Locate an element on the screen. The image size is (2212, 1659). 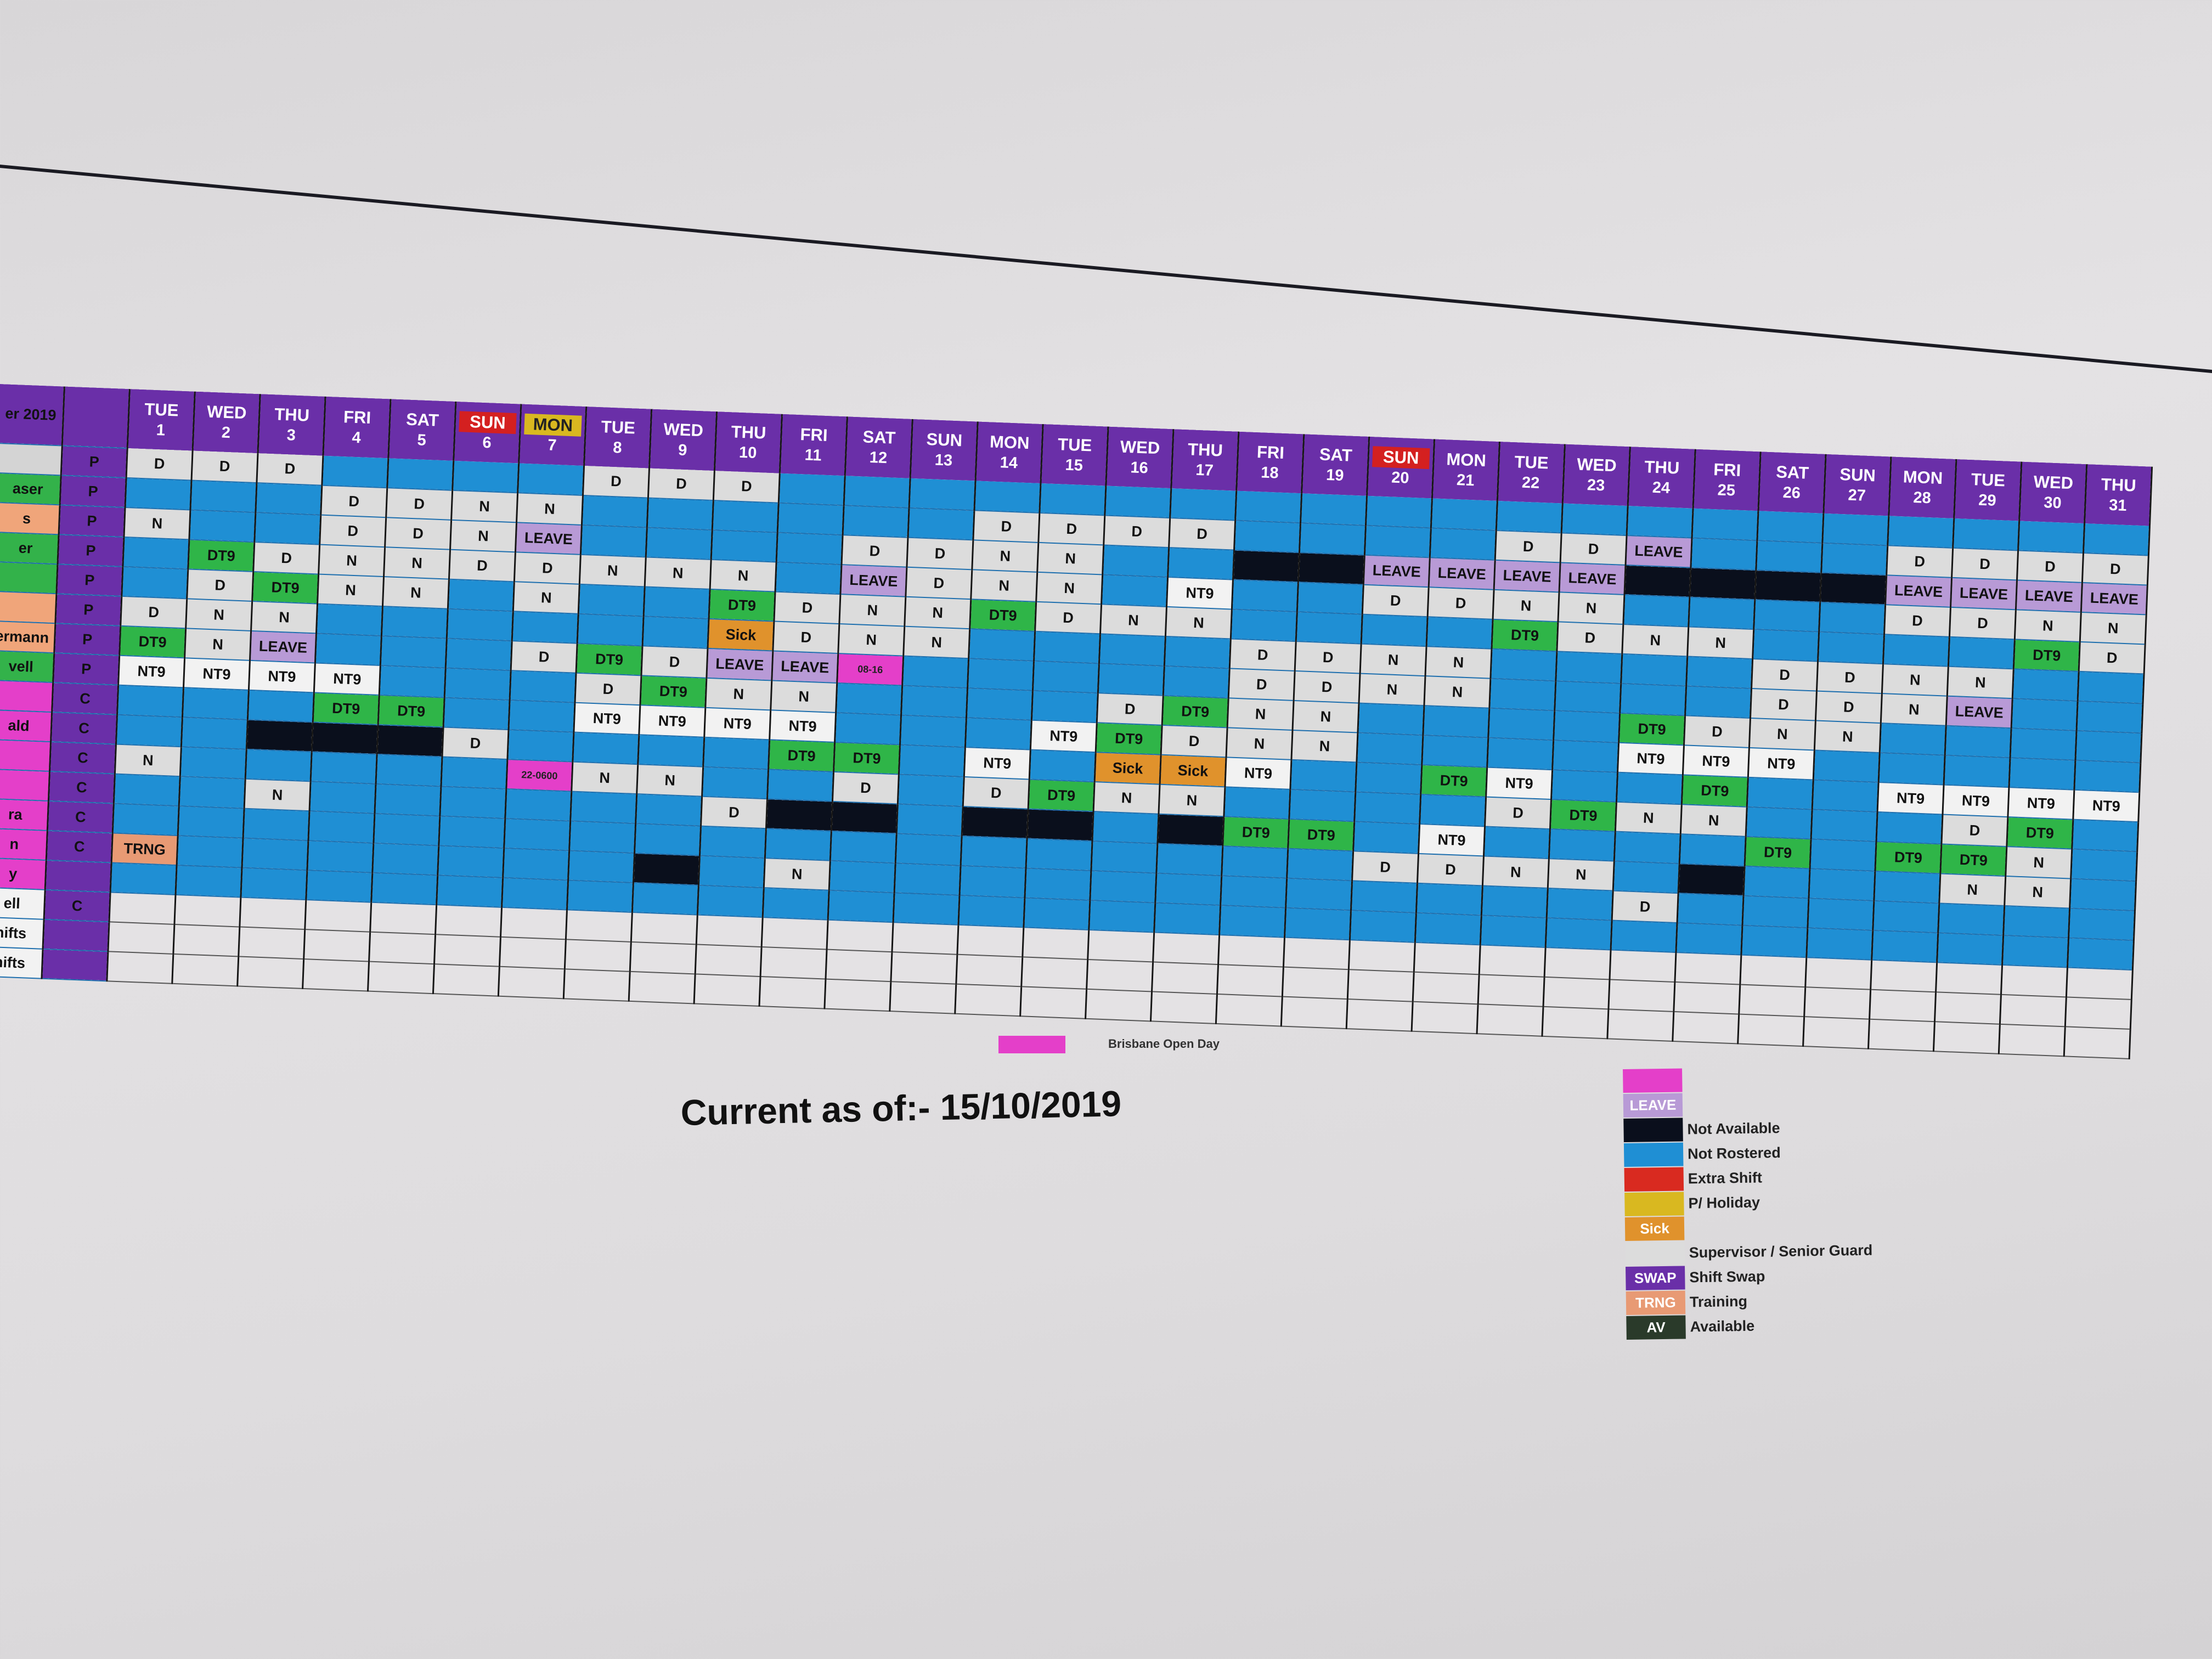
staff-name: vell is located at coordinates (27, 666).